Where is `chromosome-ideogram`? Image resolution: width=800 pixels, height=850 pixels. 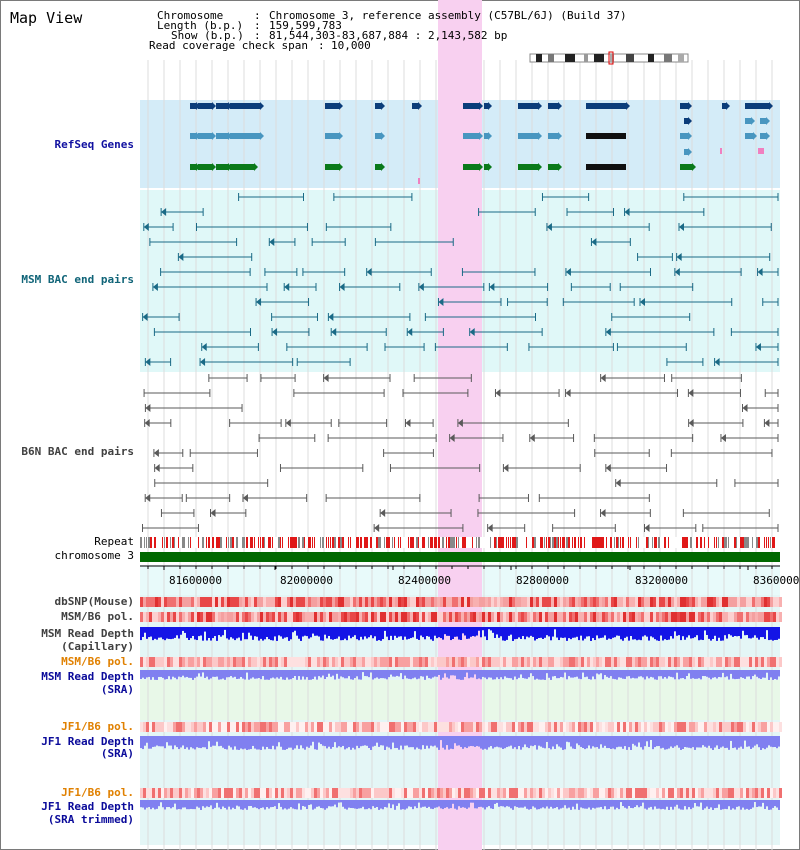 chromosome-ideogram is located at coordinates (609, 58).